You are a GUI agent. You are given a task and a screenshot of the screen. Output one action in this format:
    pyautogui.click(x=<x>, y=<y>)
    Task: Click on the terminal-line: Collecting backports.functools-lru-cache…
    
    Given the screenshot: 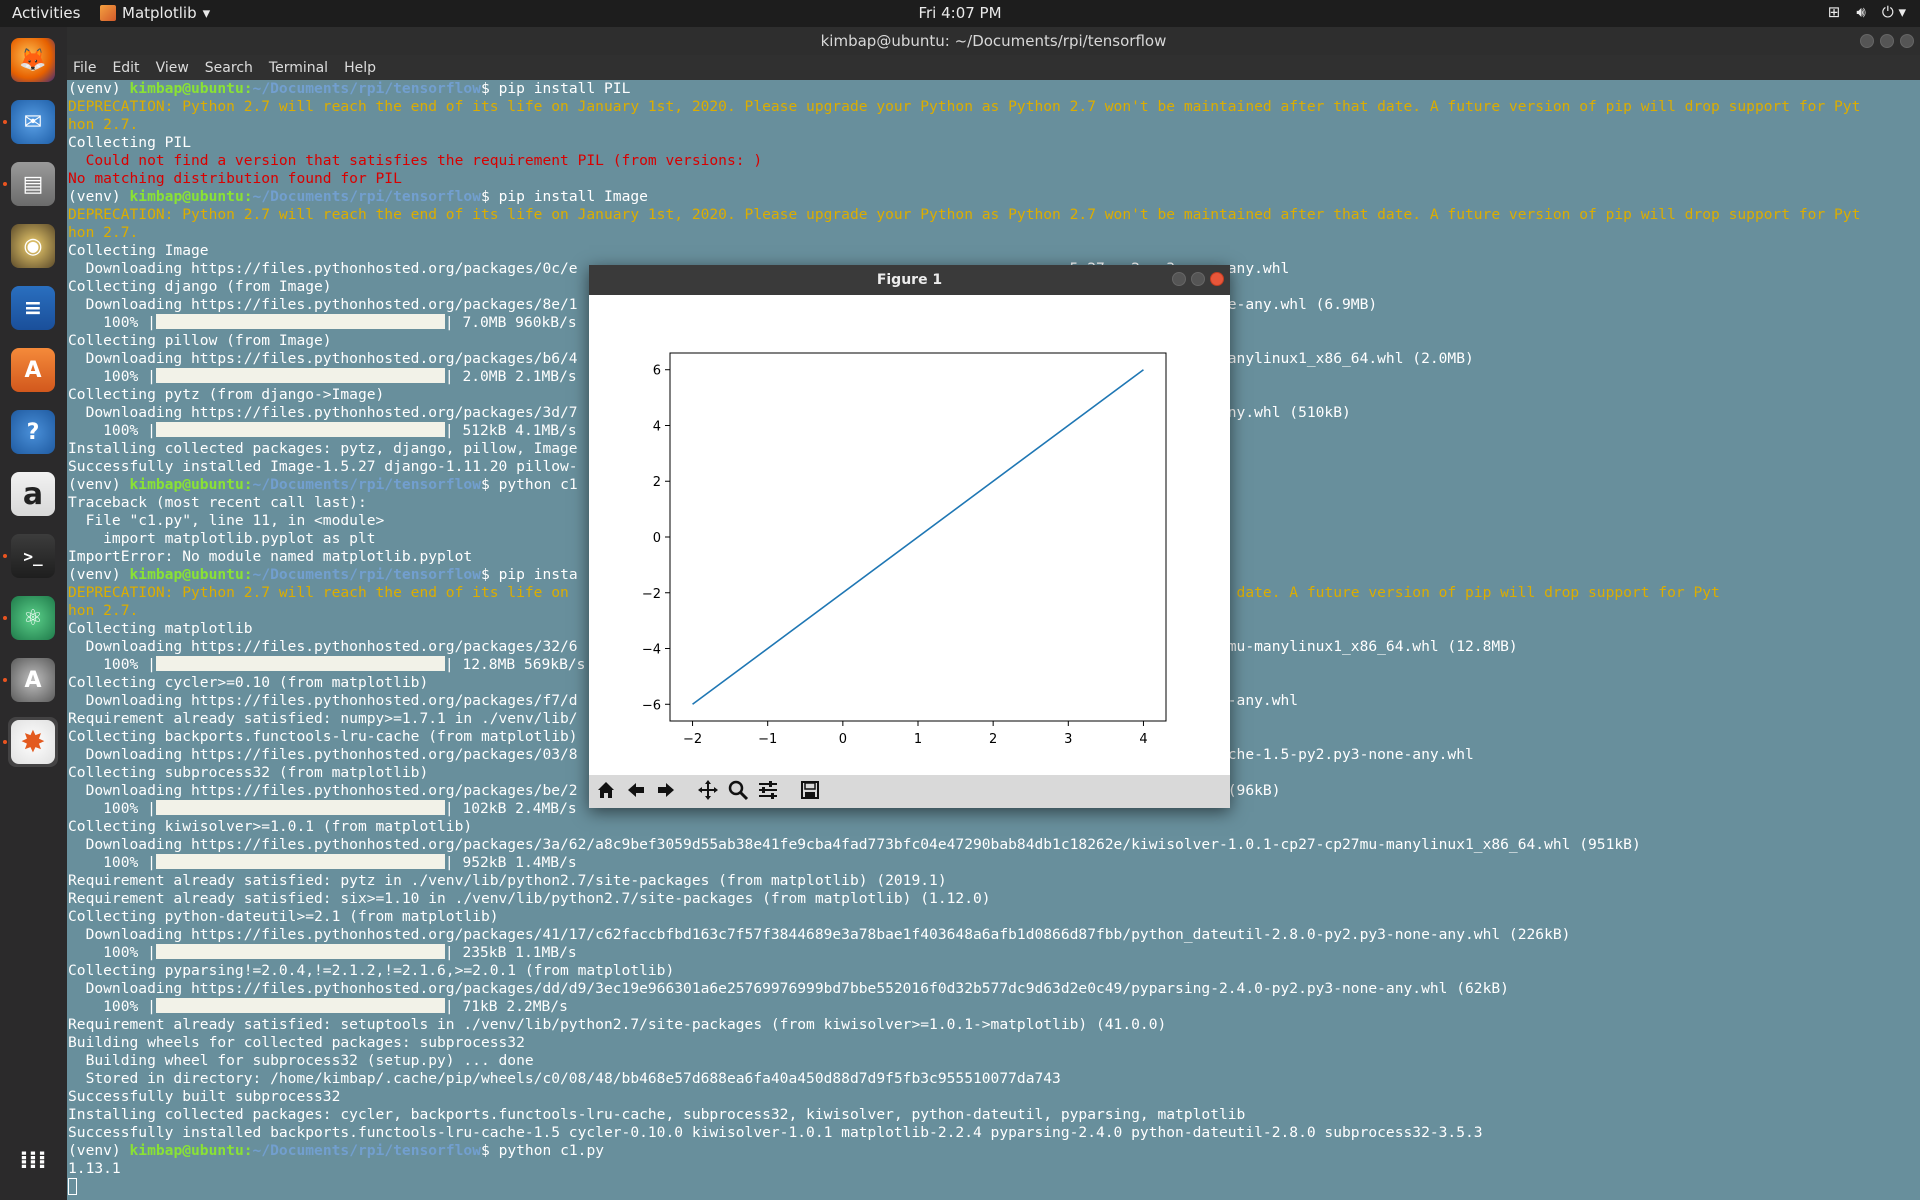 What is the action you would take?
    pyautogui.click(x=994, y=737)
    